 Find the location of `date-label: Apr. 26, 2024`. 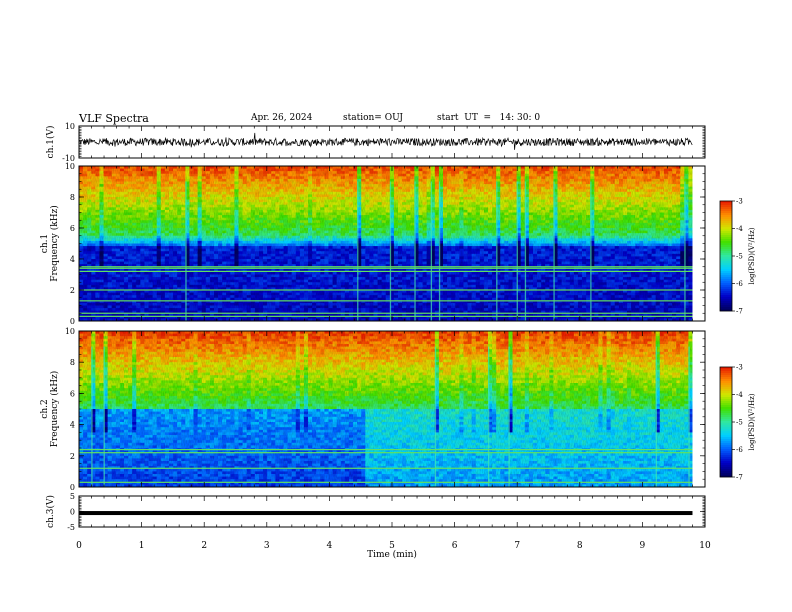

date-label: Apr. 26, 2024 is located at coordinates (282, 118).